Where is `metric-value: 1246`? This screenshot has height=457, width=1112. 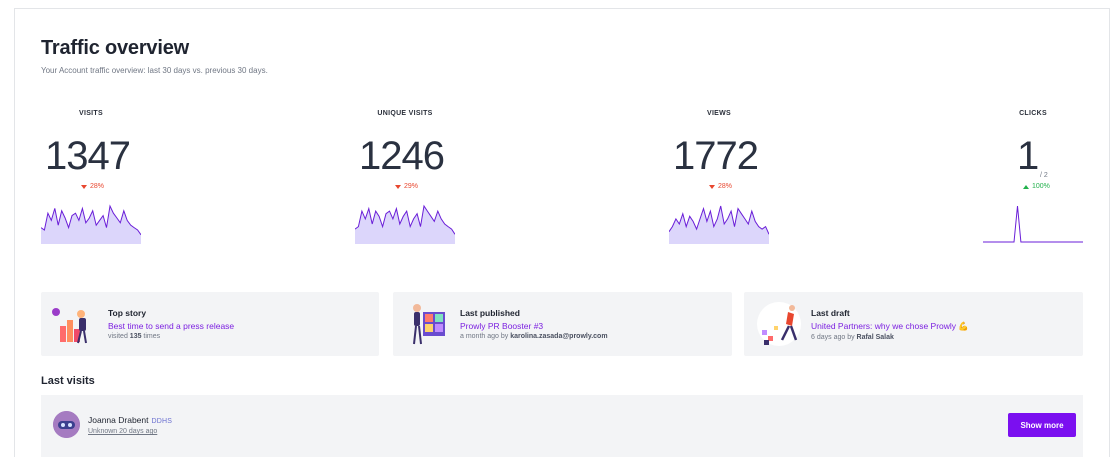 metric-value: 1246 is located at coordinates (402, 156).